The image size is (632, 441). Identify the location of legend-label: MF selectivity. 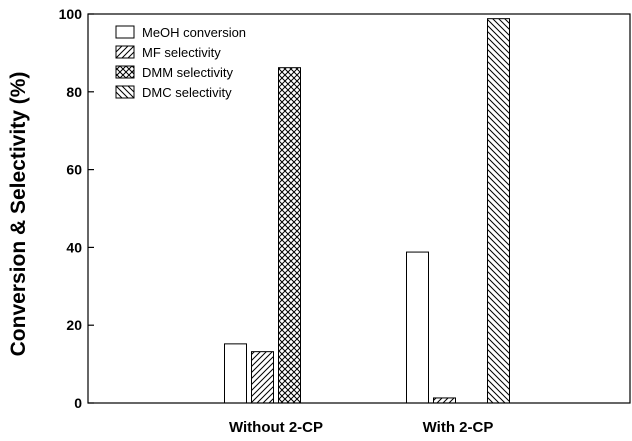
(181, 52).